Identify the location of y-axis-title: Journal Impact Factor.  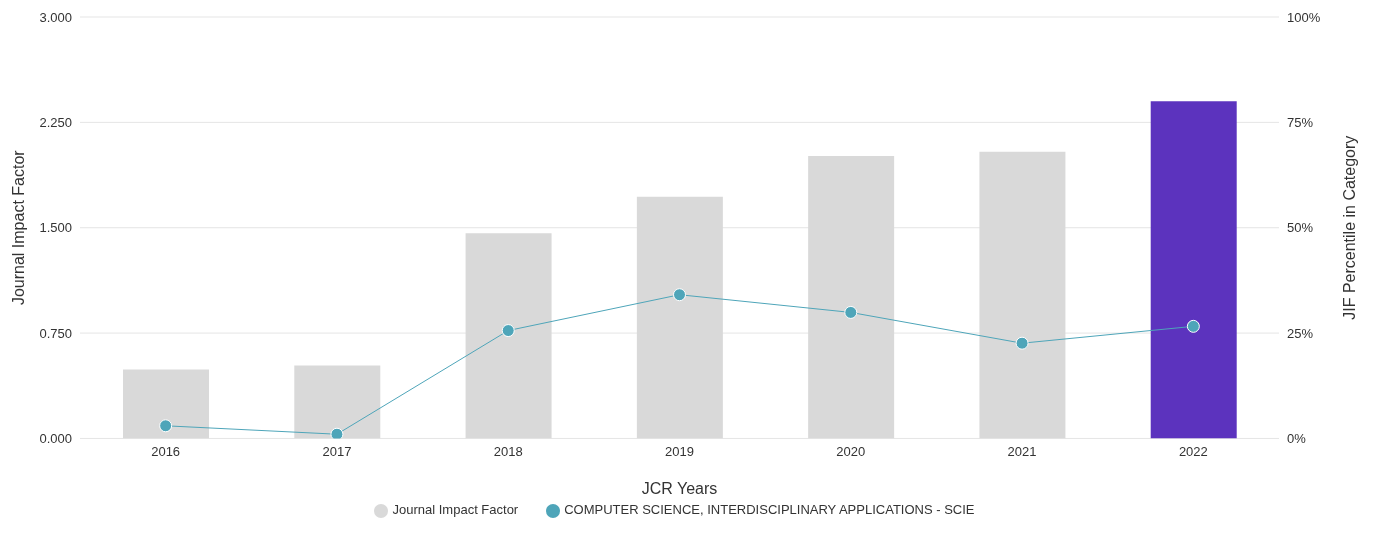
(18, 227).